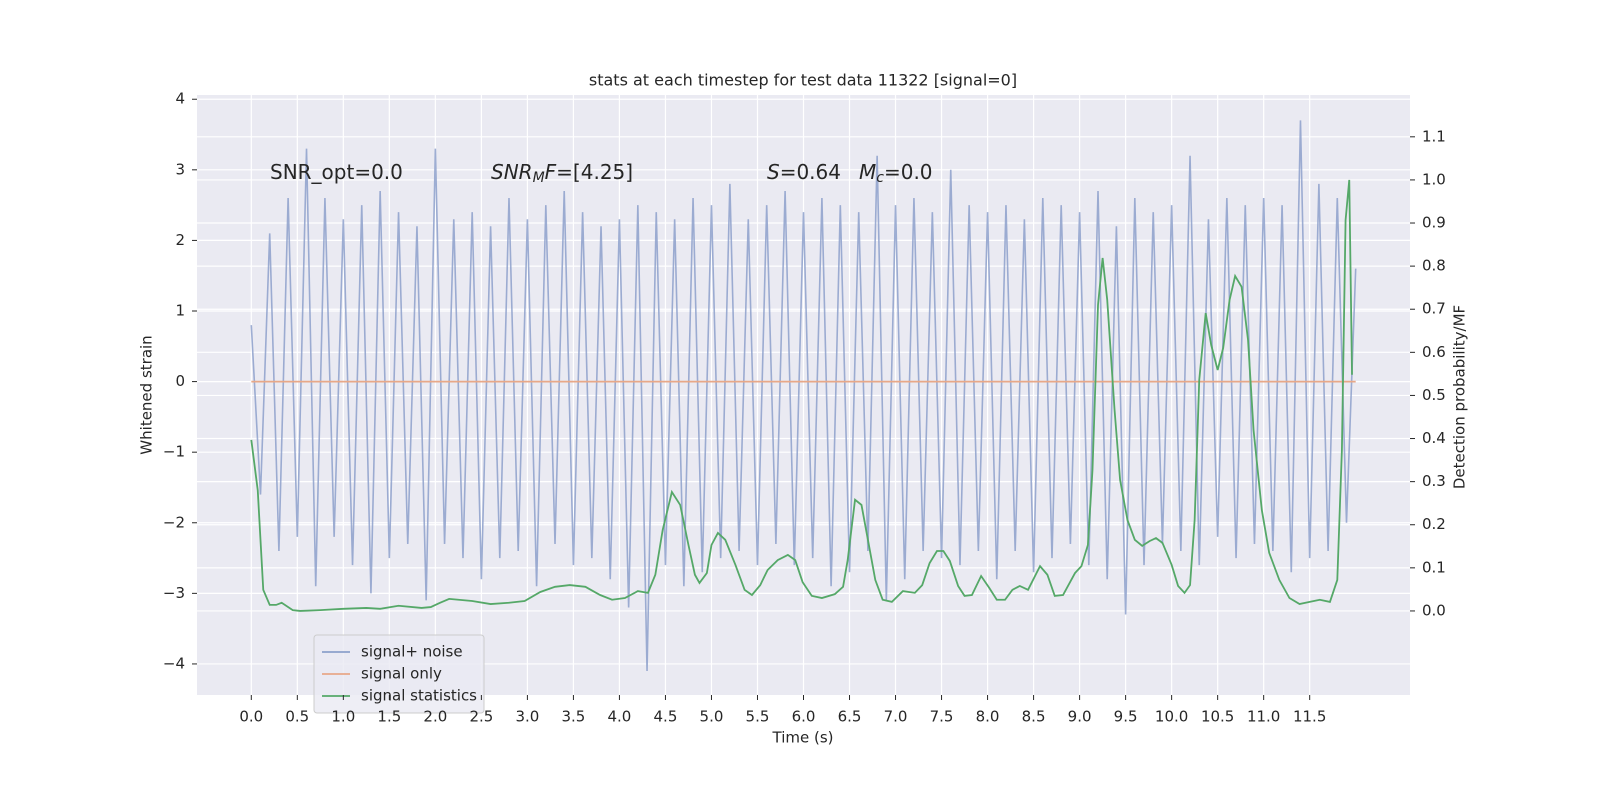 The image size is (1600, 800). What do you see at coordinates (620, 717) in the screenshot?
I see `x-tick-label: 4.0` at bounding box center [620, 717].